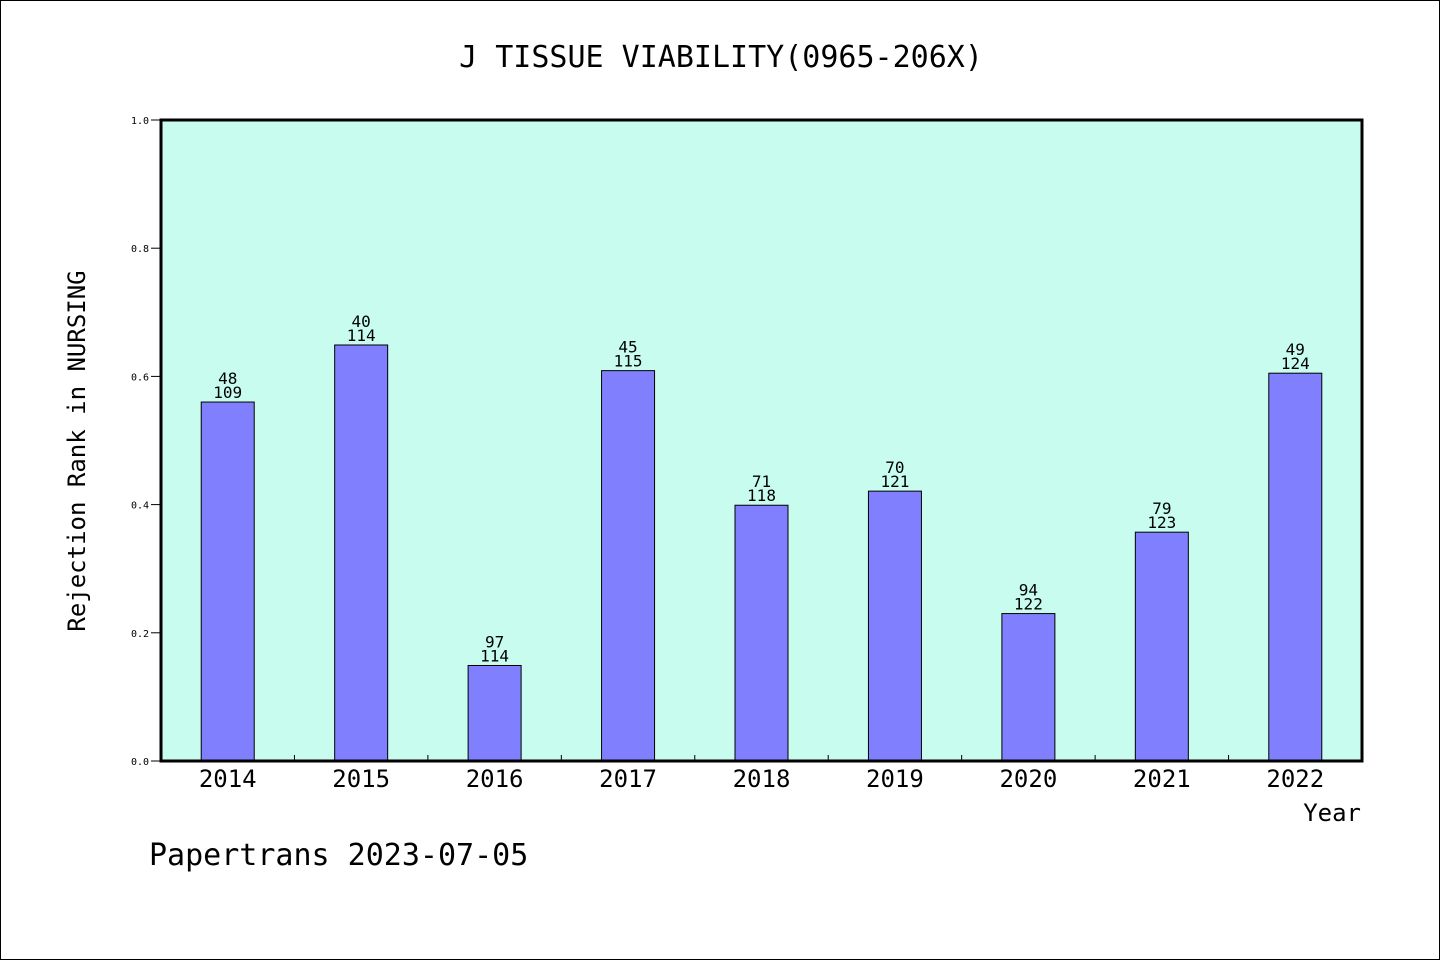  I want to click on bar-2017, so click(628, 566).